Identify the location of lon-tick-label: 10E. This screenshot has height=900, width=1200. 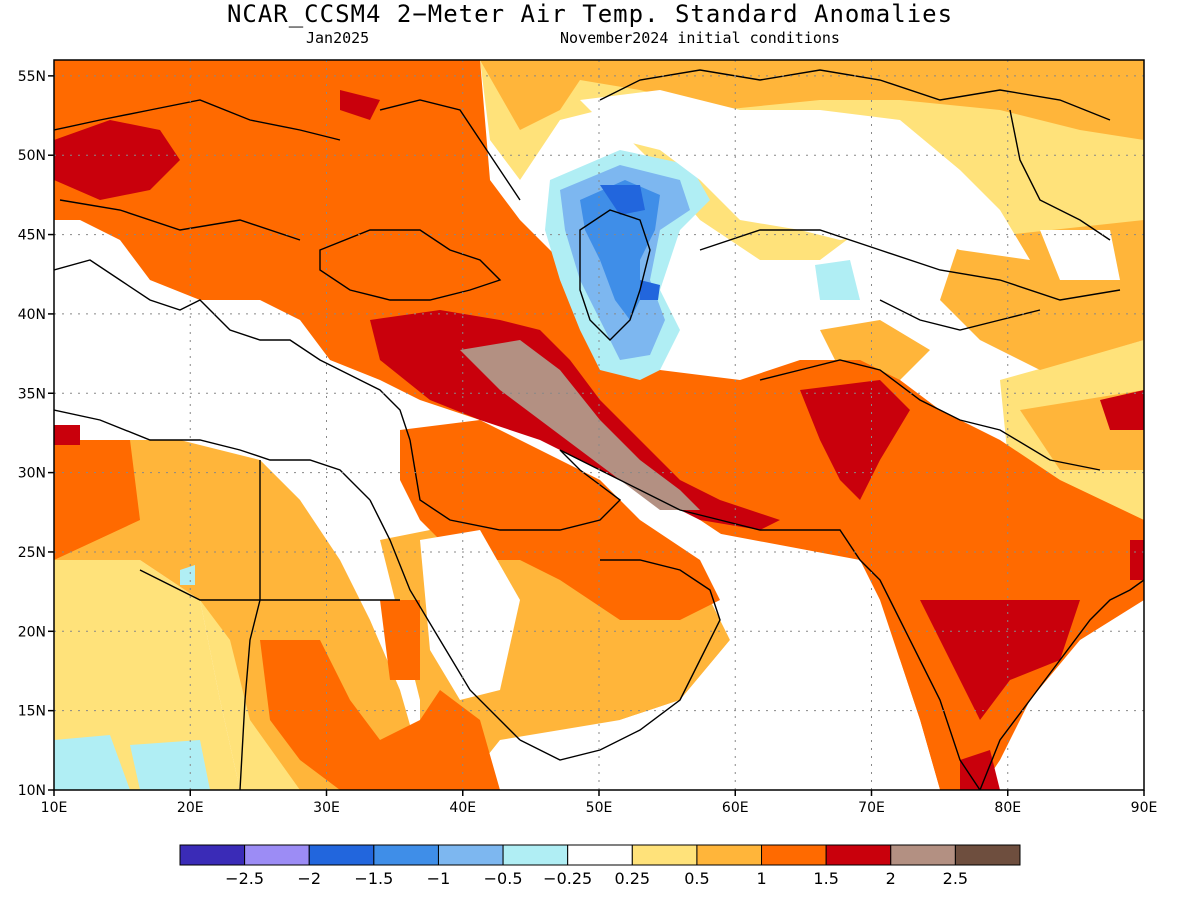
(54, 808).